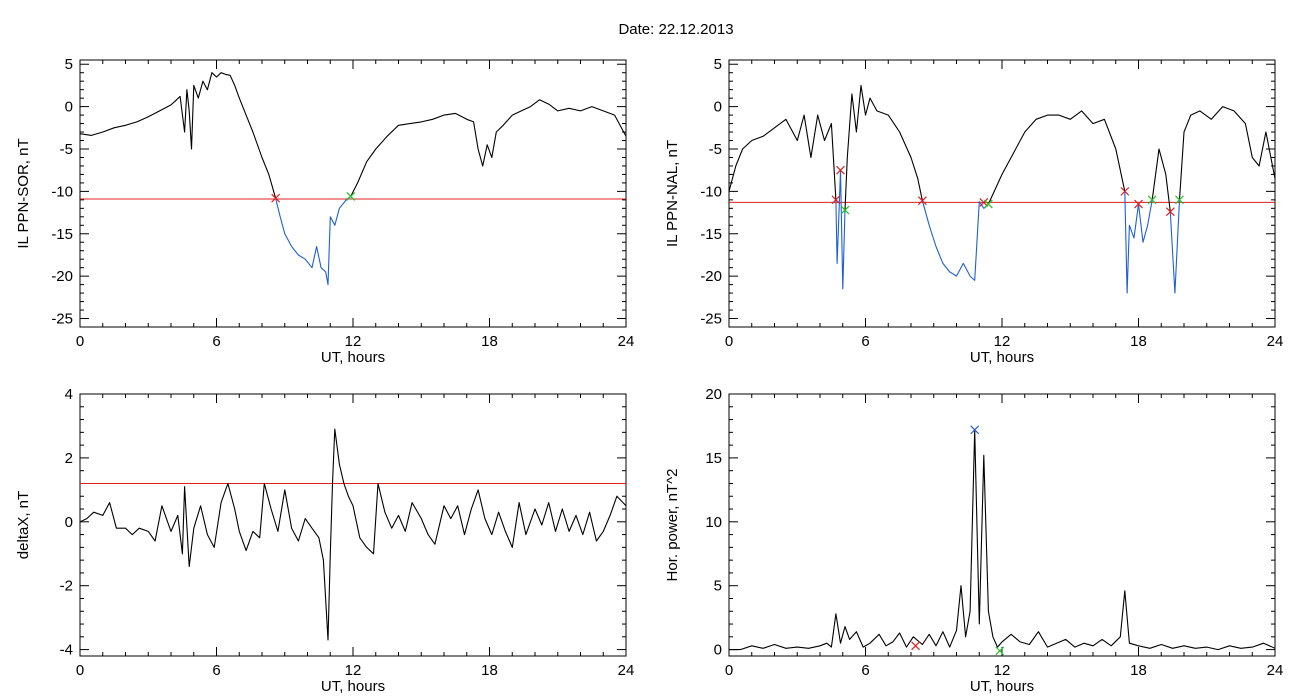  Describe the element at coordinates (713, 522) in the screenshot. I see `y-tick-label: 10` at that location.